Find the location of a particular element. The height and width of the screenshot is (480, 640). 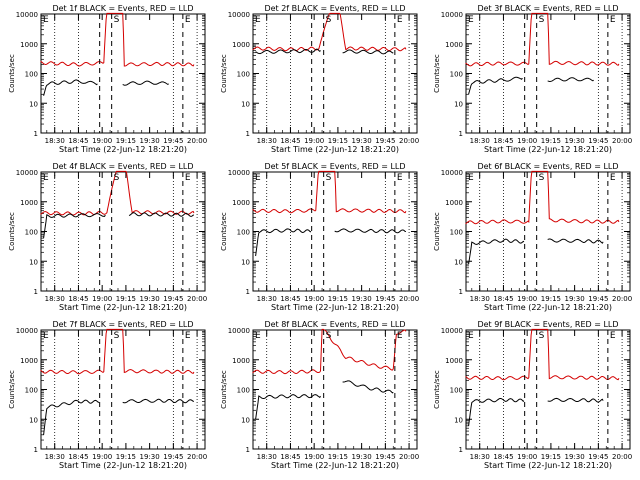

chart-title: Det 2f BLACK = Events, RED = LLD is located at coordinates (334, 8).